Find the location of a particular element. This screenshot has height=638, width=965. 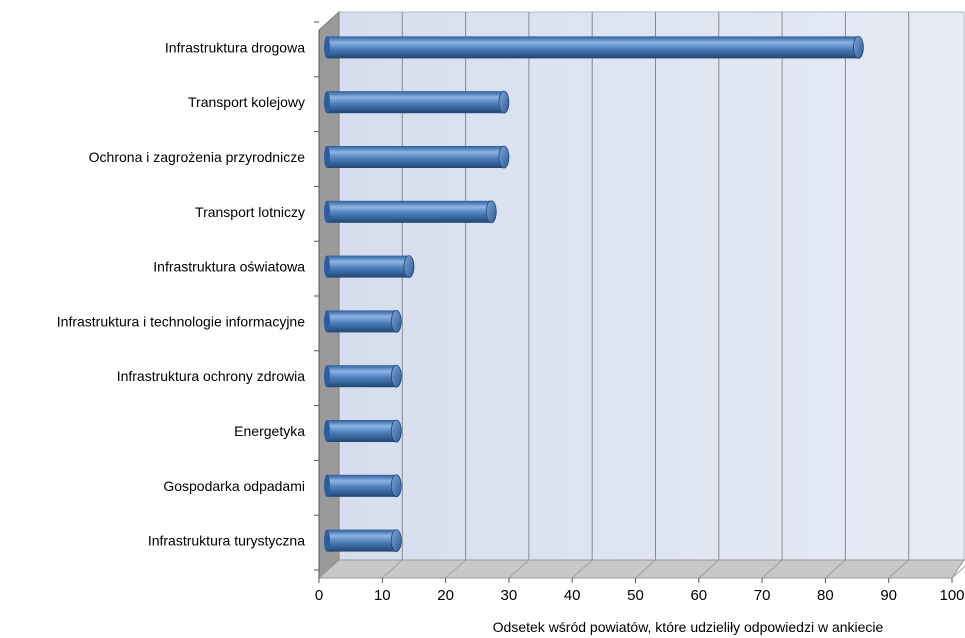

x-tick-label: 10 is located at coordinates (382, 595).